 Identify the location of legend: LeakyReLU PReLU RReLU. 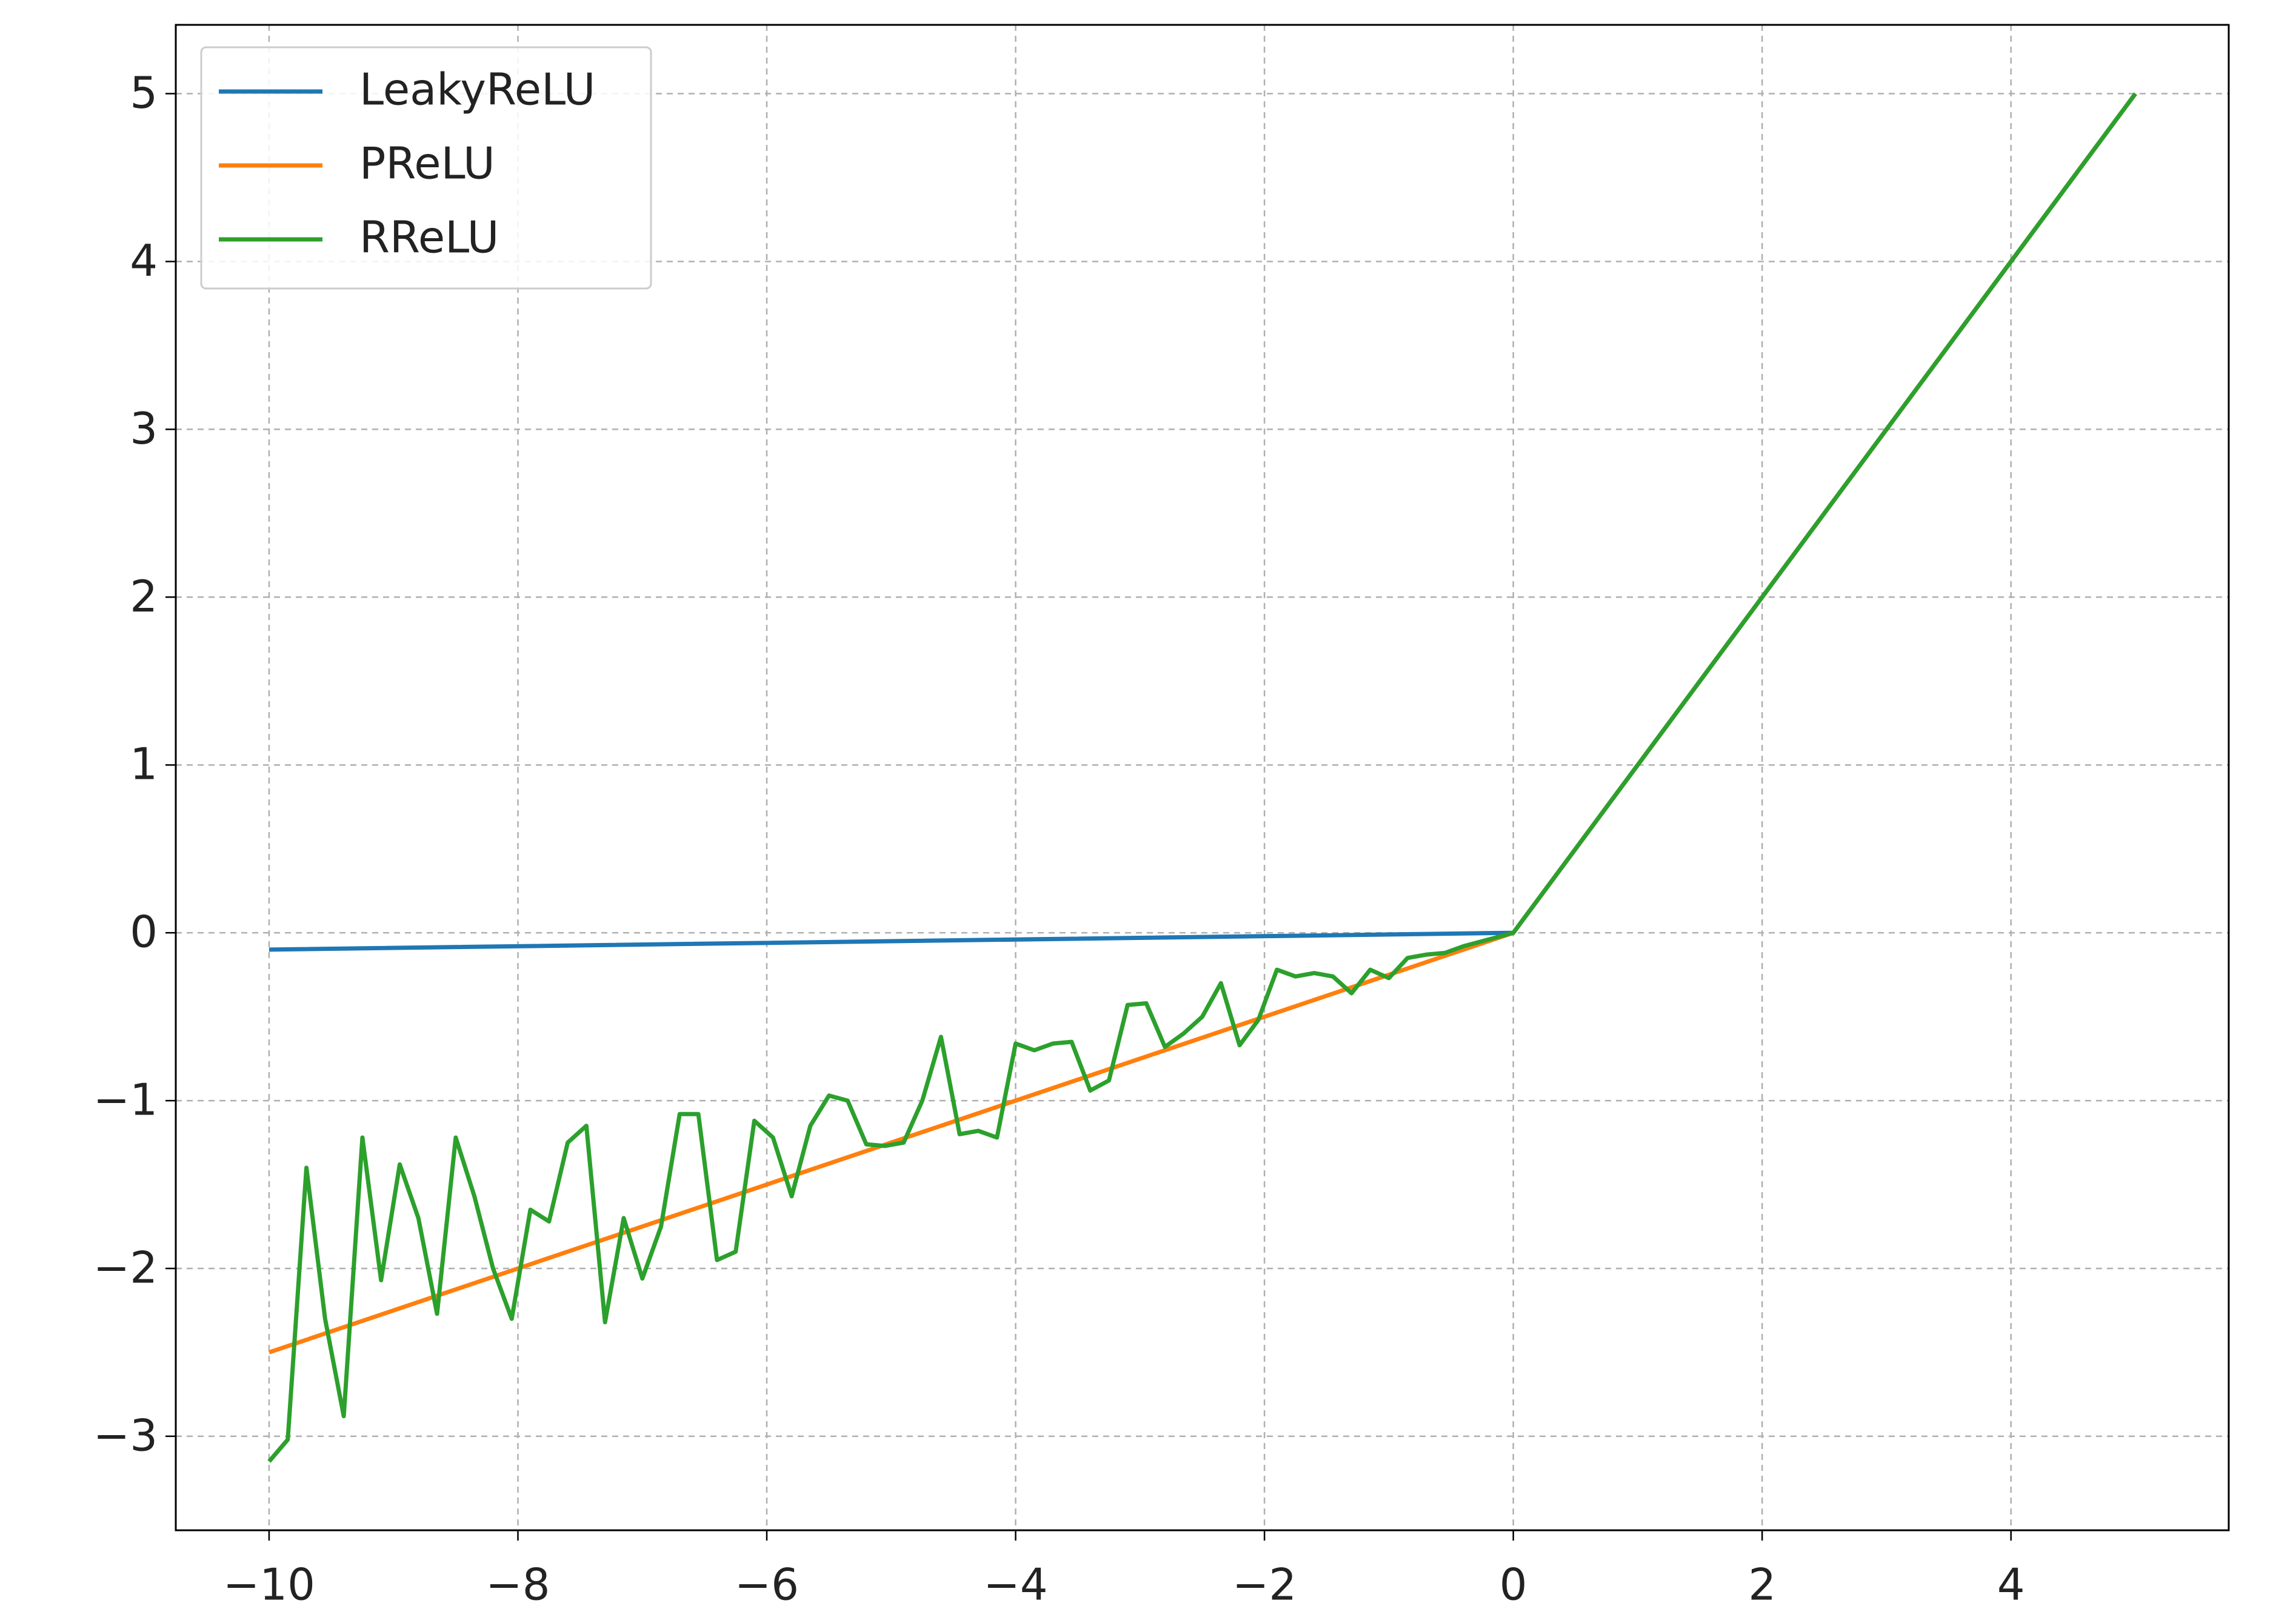
(426, 168).